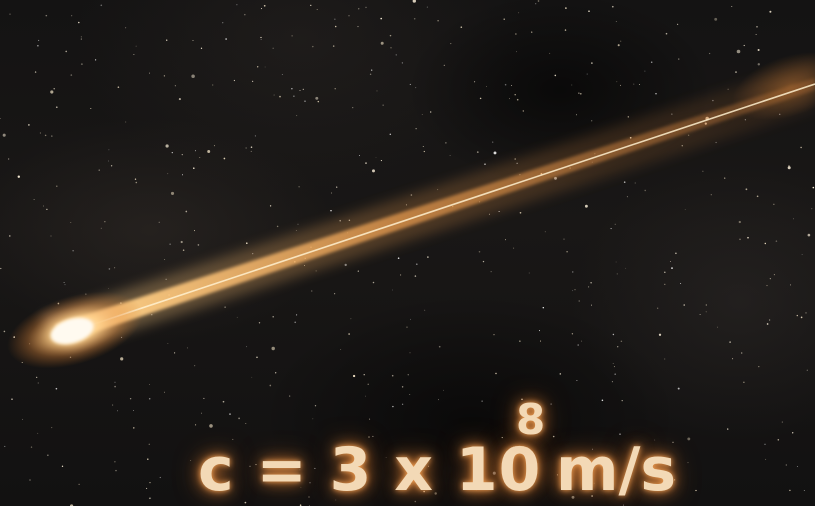 Image resolution: width=815 pixels, height=506 pixels. I want to click on equation-base: c = 3 x 10, so click(370, 470).